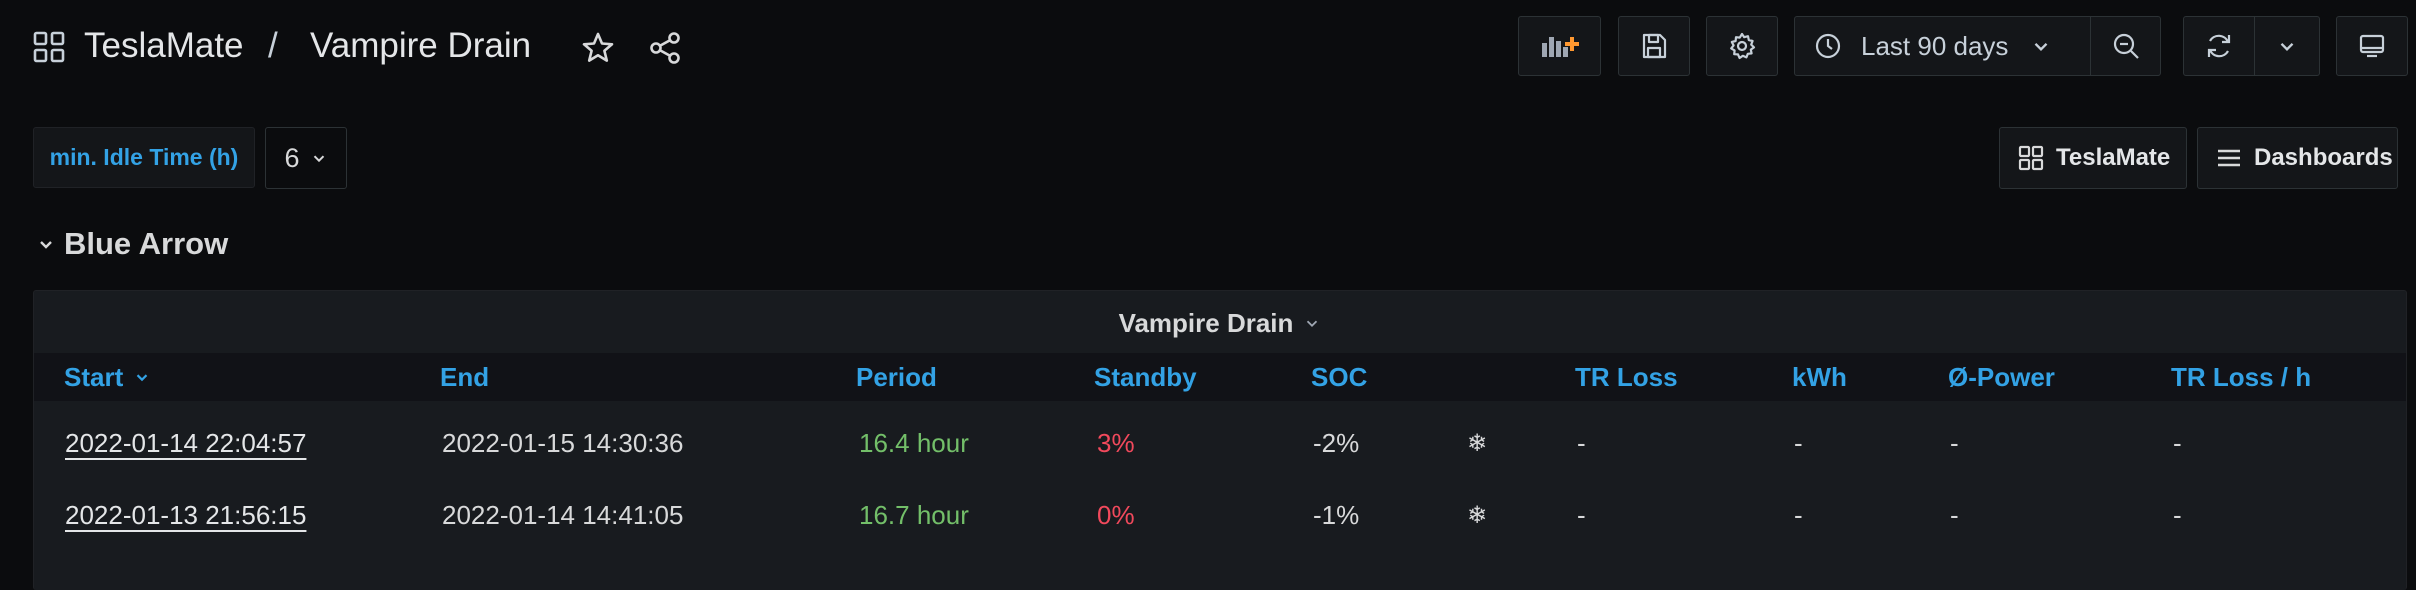  What do you see at coordinates (2031, 158) in the screenshot?
I see `grid-icon` at bounding box center [2031, 158].